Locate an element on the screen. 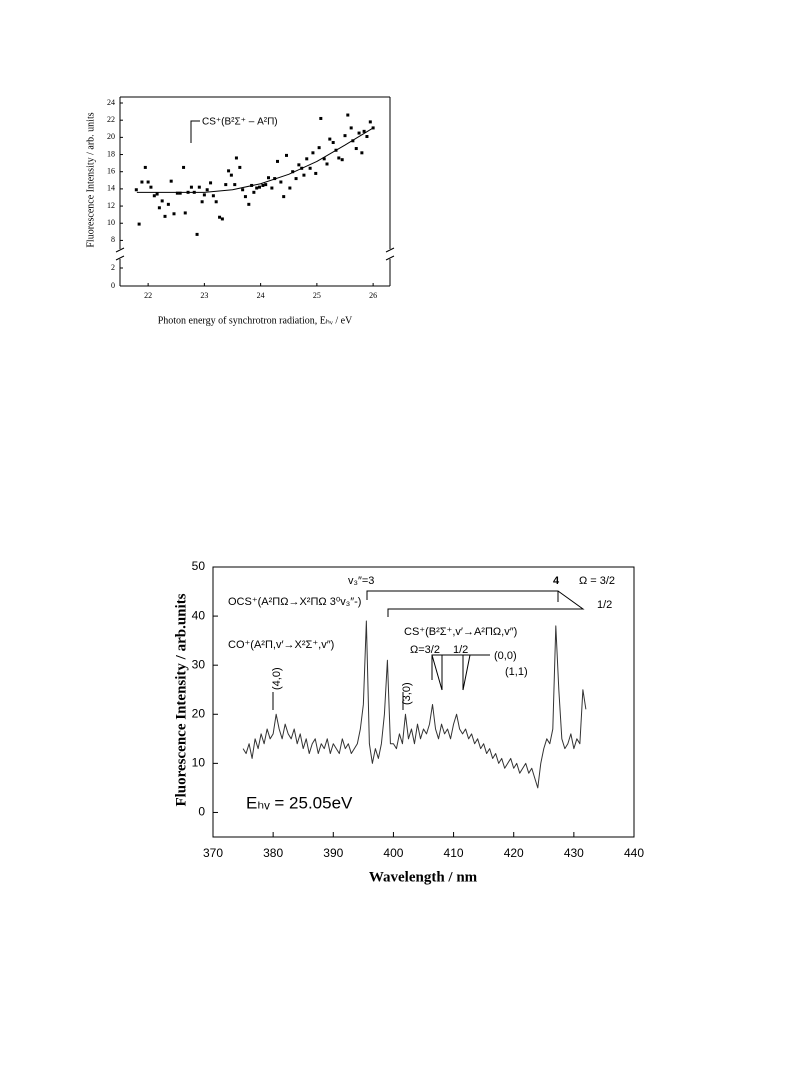 The width and height of the screenshot is (793, 1073). annotation: Ω = 3/2 is located at coordinates (597, 581).